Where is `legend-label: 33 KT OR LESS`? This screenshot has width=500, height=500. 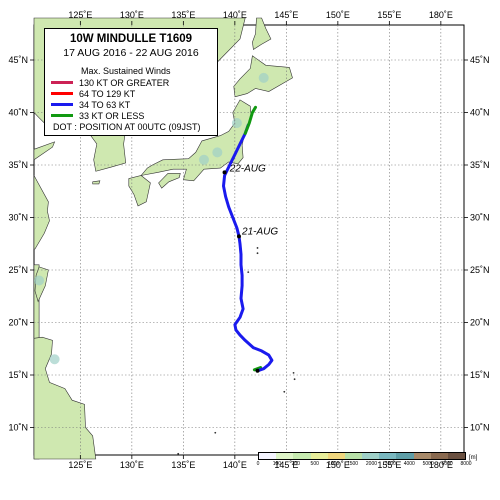 legend-label: 33 KT OR LESS is located at coordinates (112, 115).